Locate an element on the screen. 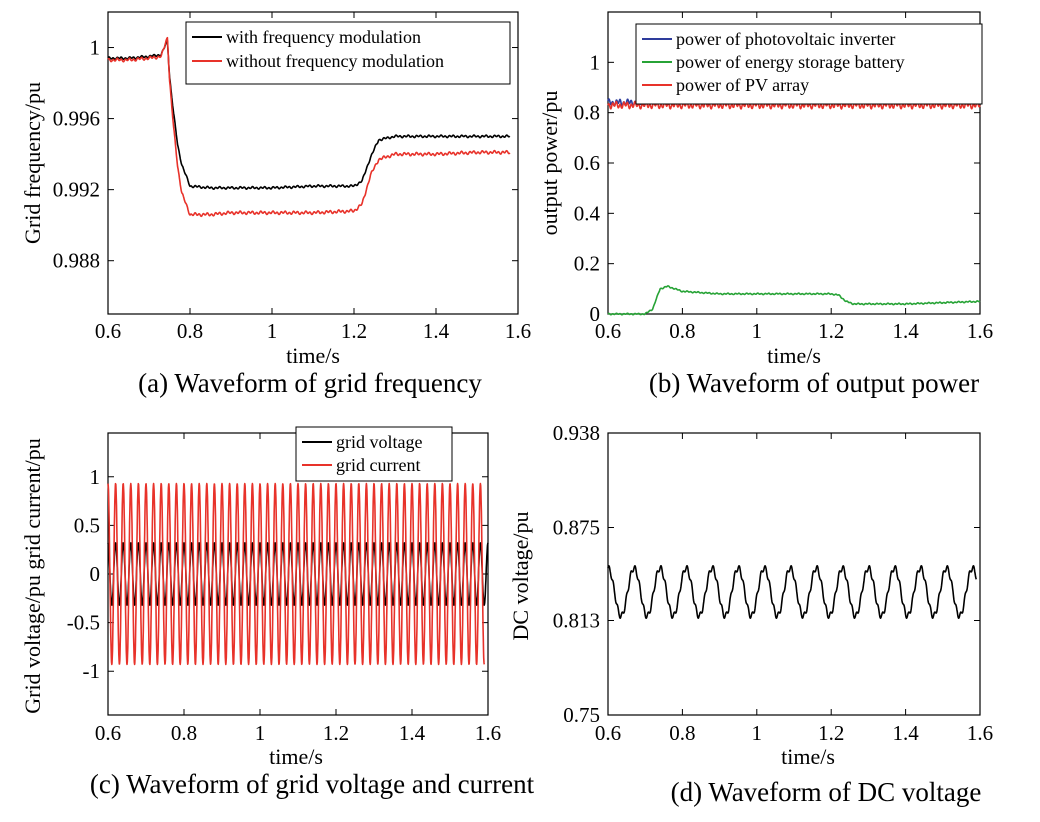 Image resolution: width=1040 pixels, height=822 pixels. panel-a-series is located at coordinates (309, 127).